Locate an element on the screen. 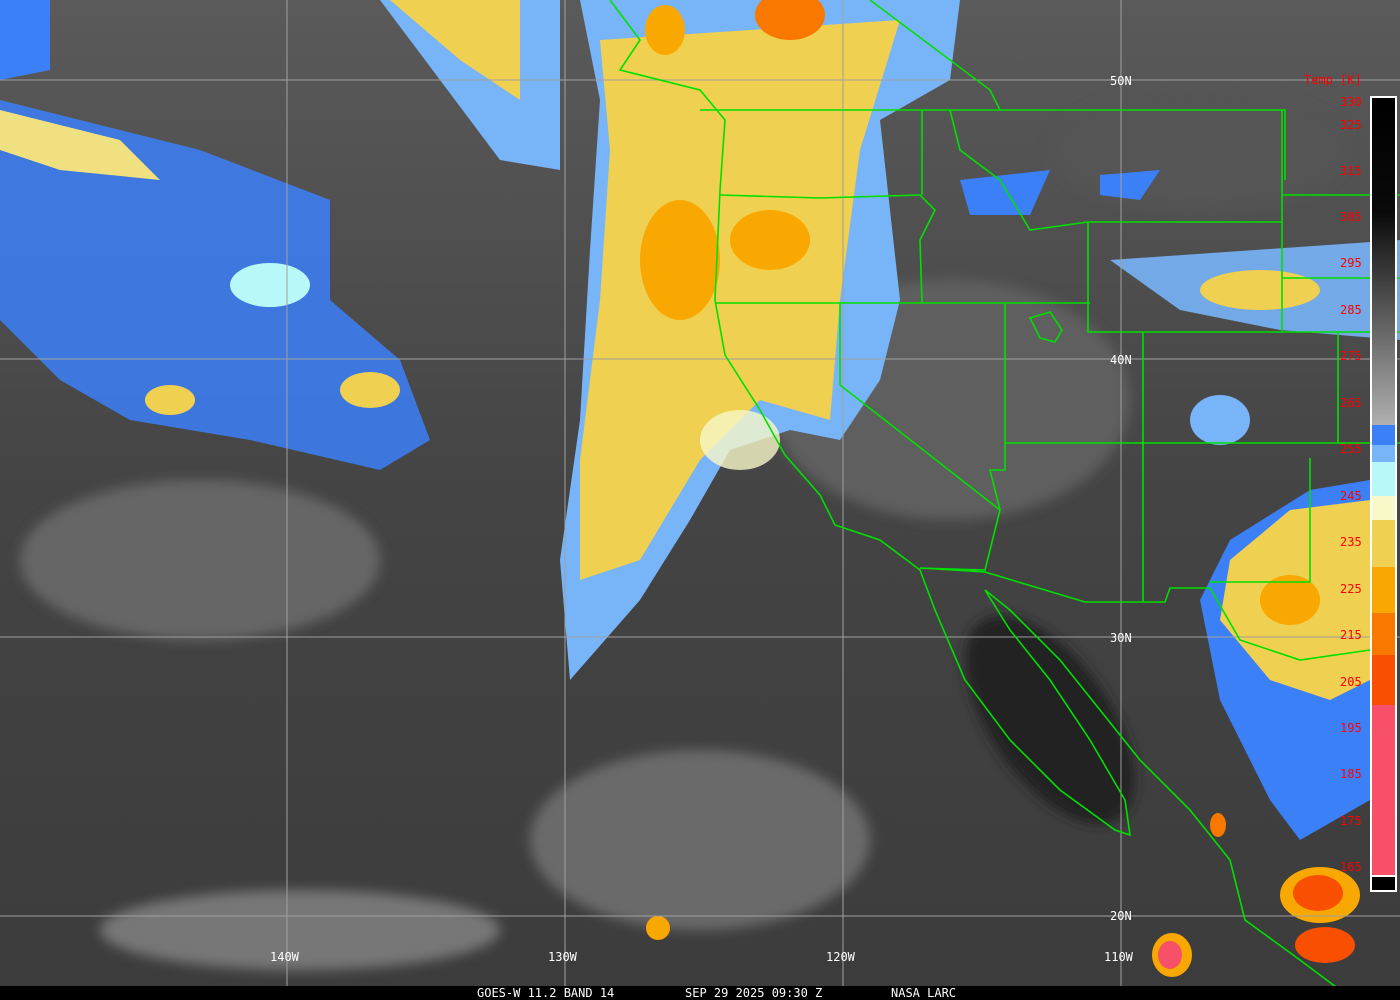 The image size is (1400, 1000). colorbar-tick-label: 295 is located at coordinates (1351, 263).